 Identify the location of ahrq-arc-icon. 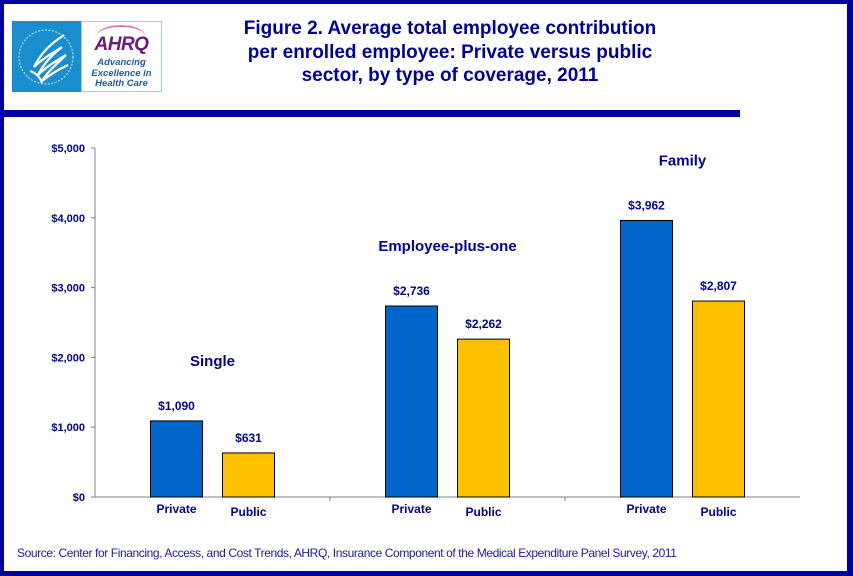
(121, 37).